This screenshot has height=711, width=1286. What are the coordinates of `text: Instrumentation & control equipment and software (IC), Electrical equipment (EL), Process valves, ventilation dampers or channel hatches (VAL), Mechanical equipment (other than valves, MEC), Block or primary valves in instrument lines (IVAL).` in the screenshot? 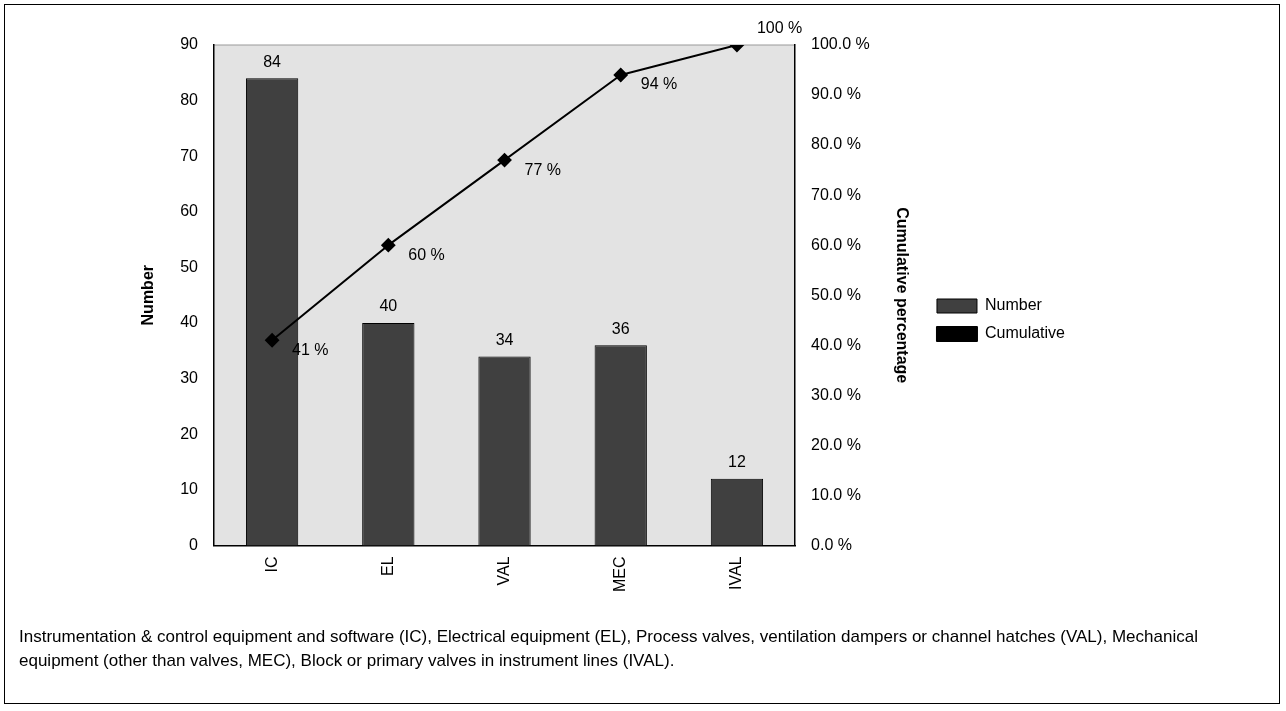 It's located at (609, 649).